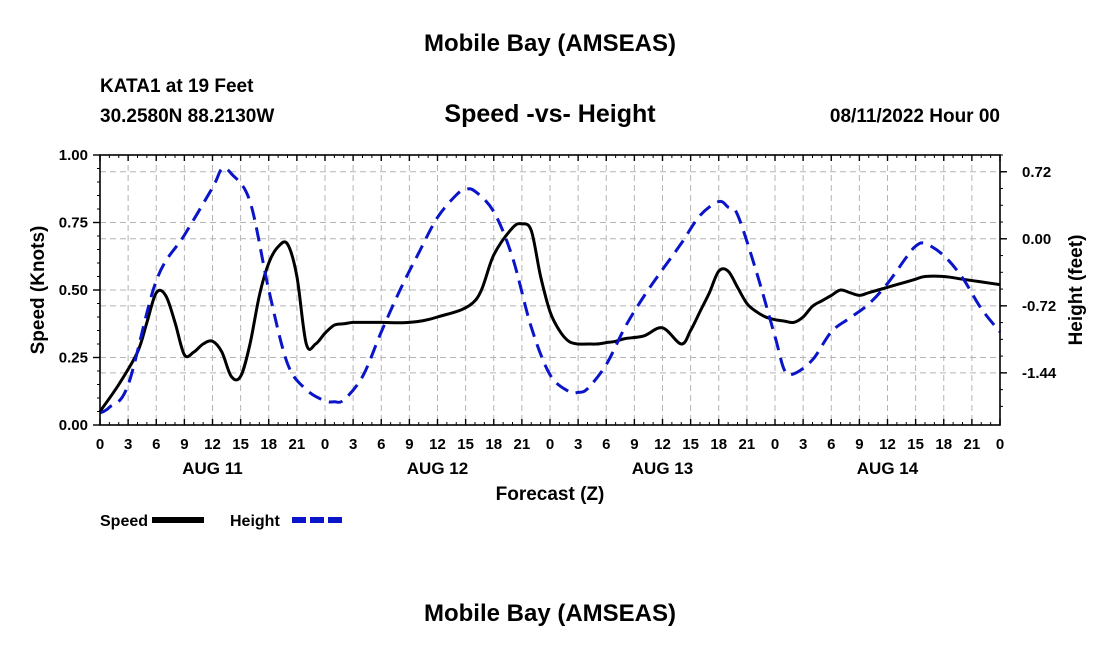 The image size is (1100, 650). What do you see at coordinates (73, 290) in the screenshot?
I see `y-left-tick-label: 0.50` at bounding box center [73, 290].